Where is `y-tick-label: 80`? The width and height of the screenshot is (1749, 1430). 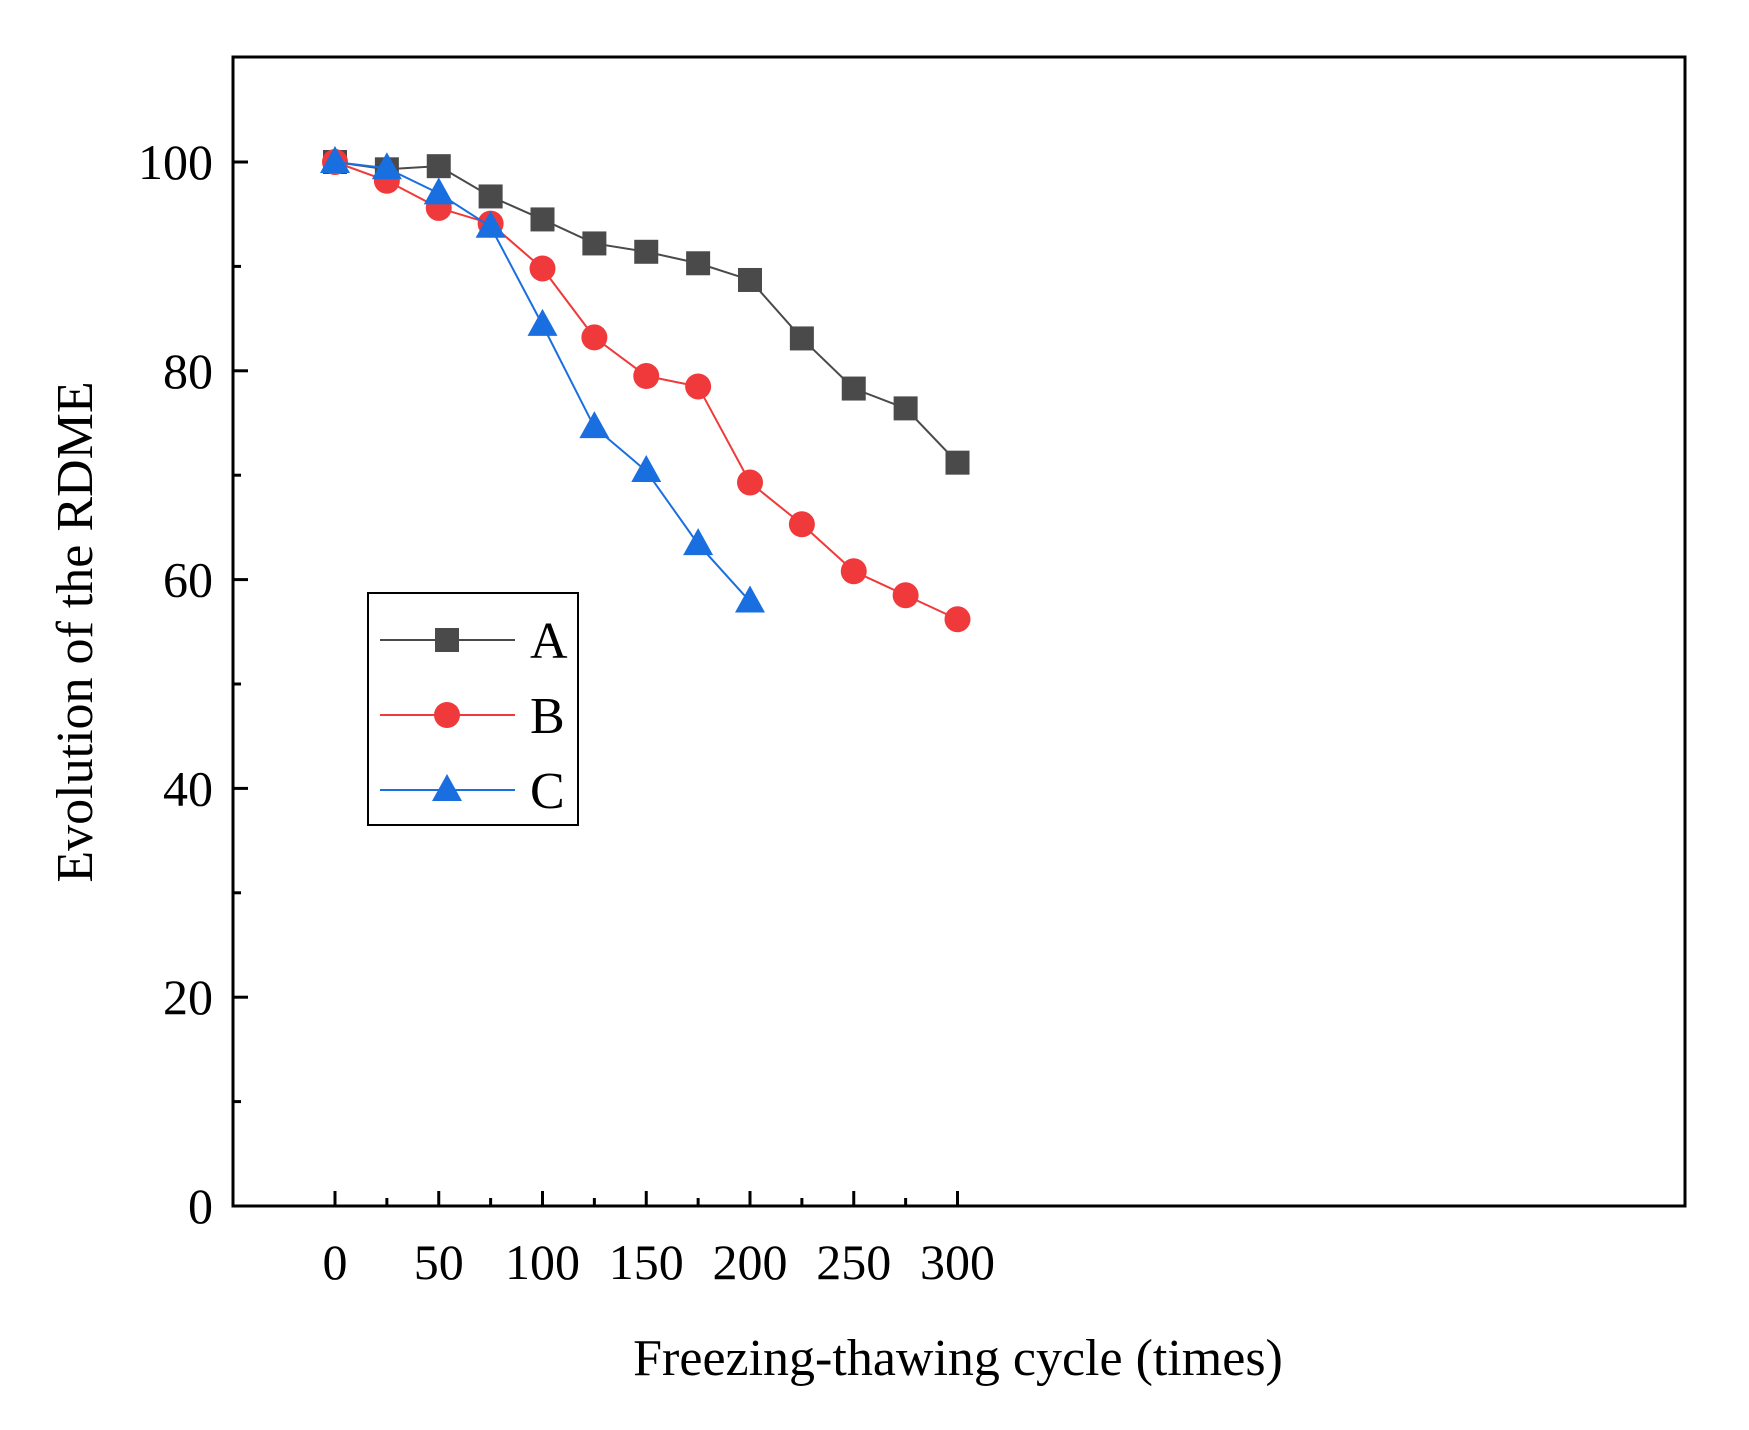 y-tick-label: 80 is located at coordinates (188, 371).